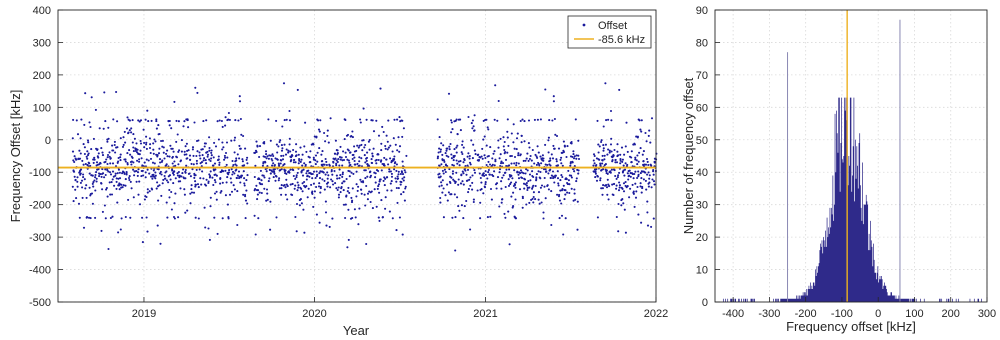  I want to click on scatter-tick-label-y: -200, so click(40, 206).